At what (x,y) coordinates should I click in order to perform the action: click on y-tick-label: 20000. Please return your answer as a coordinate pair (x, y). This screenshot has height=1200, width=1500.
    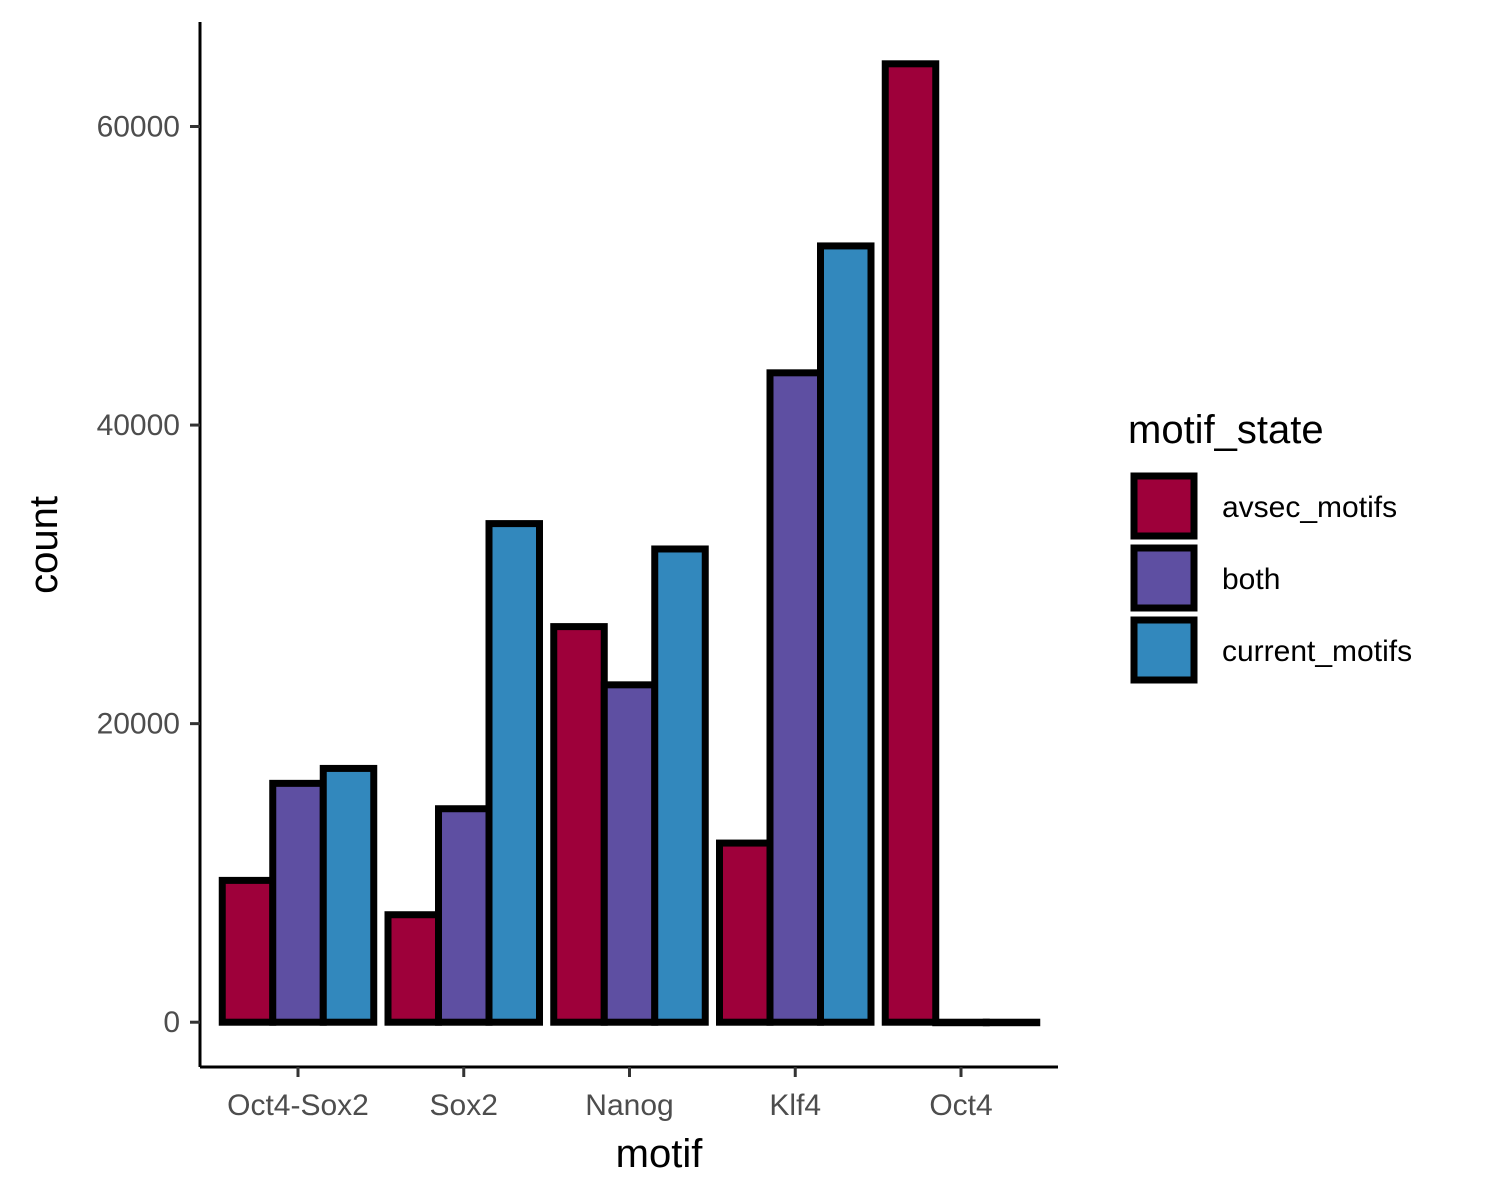
    Looking at the image, I should click on (138, 724).